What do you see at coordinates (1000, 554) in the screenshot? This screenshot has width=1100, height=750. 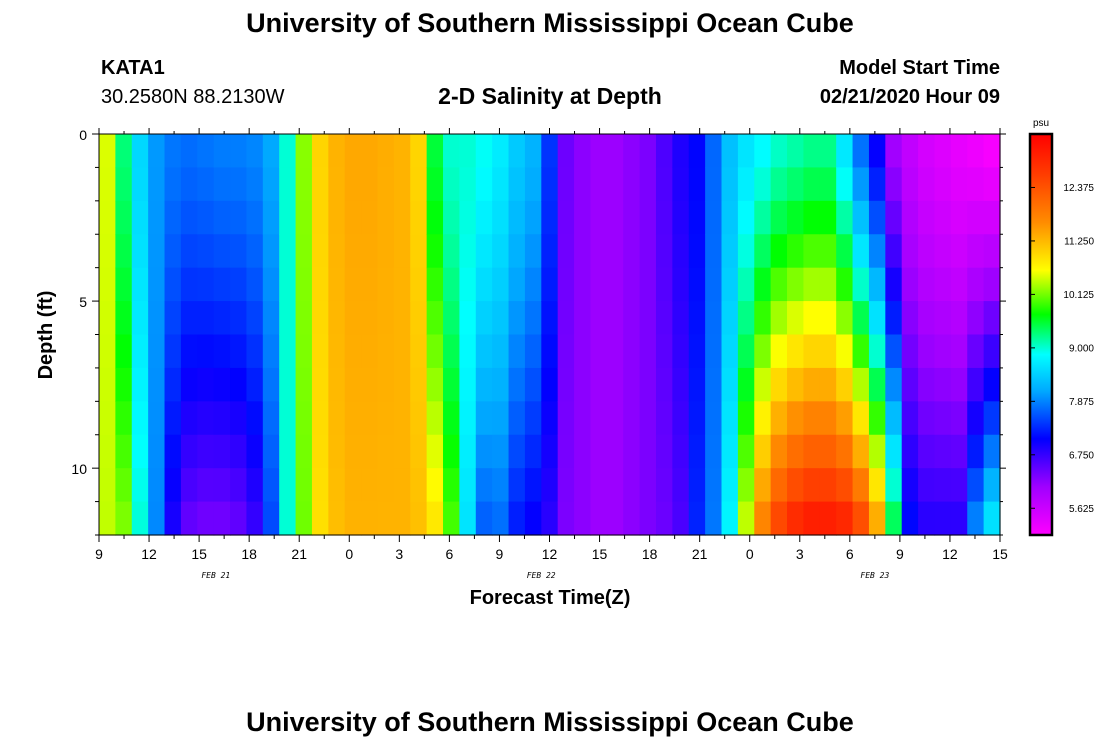 I see `x-tick-label: 15` at bounding box center [1000, 554].